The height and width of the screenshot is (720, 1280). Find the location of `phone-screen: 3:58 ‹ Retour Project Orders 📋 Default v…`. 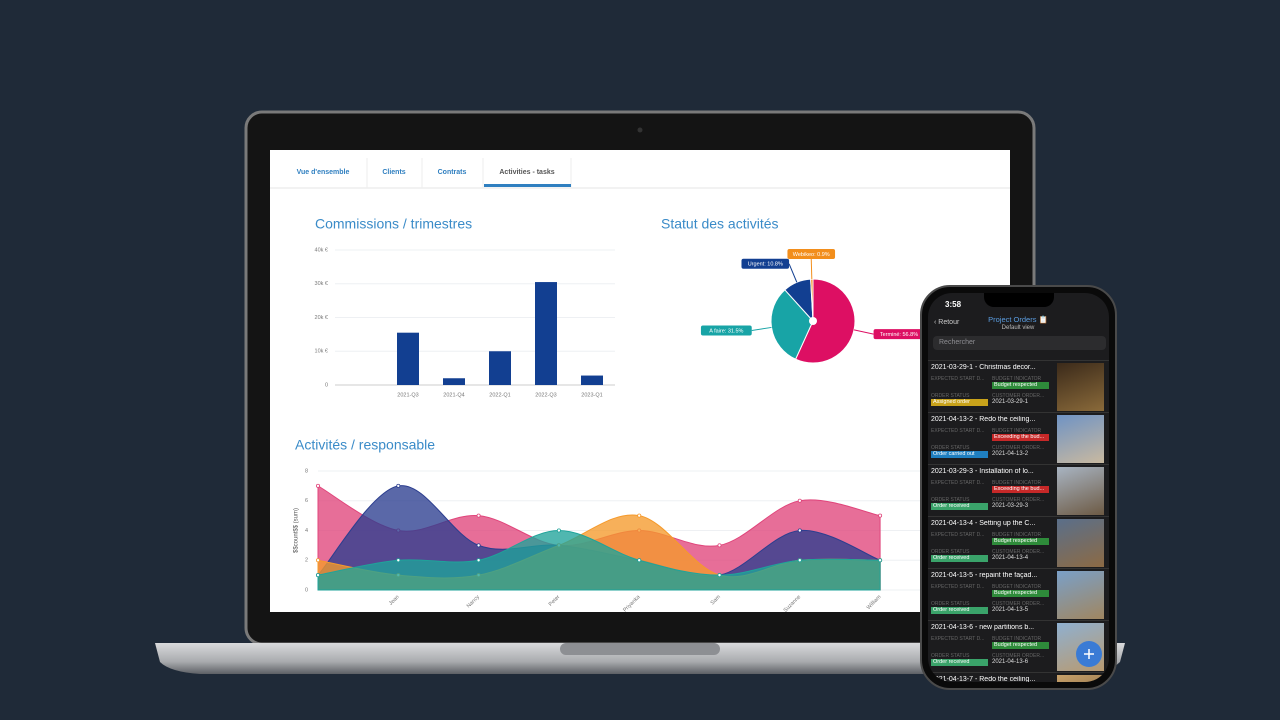

phone-screen: 3:58 ‹ Retour Project Orders 📋 Default v… is located at coordinates (1018, 487).